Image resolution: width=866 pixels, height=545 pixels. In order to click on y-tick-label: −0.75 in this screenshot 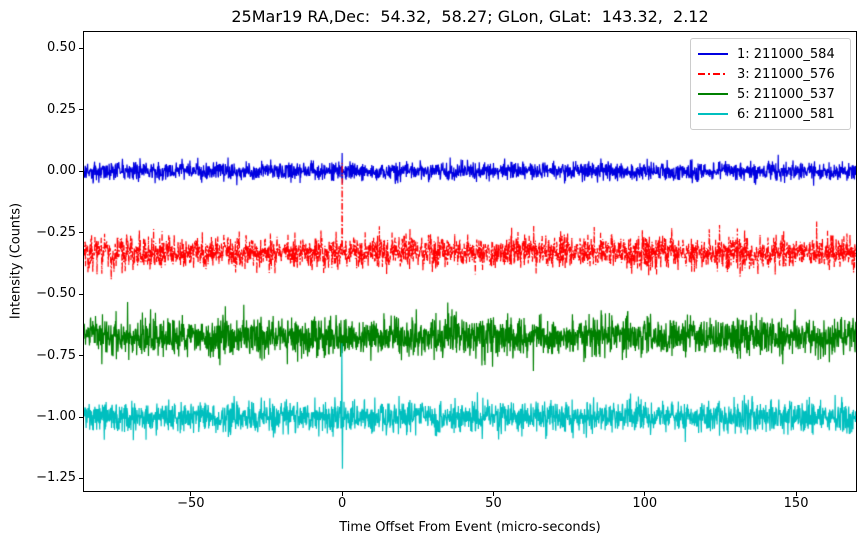, I will do `click(56, 355)`.